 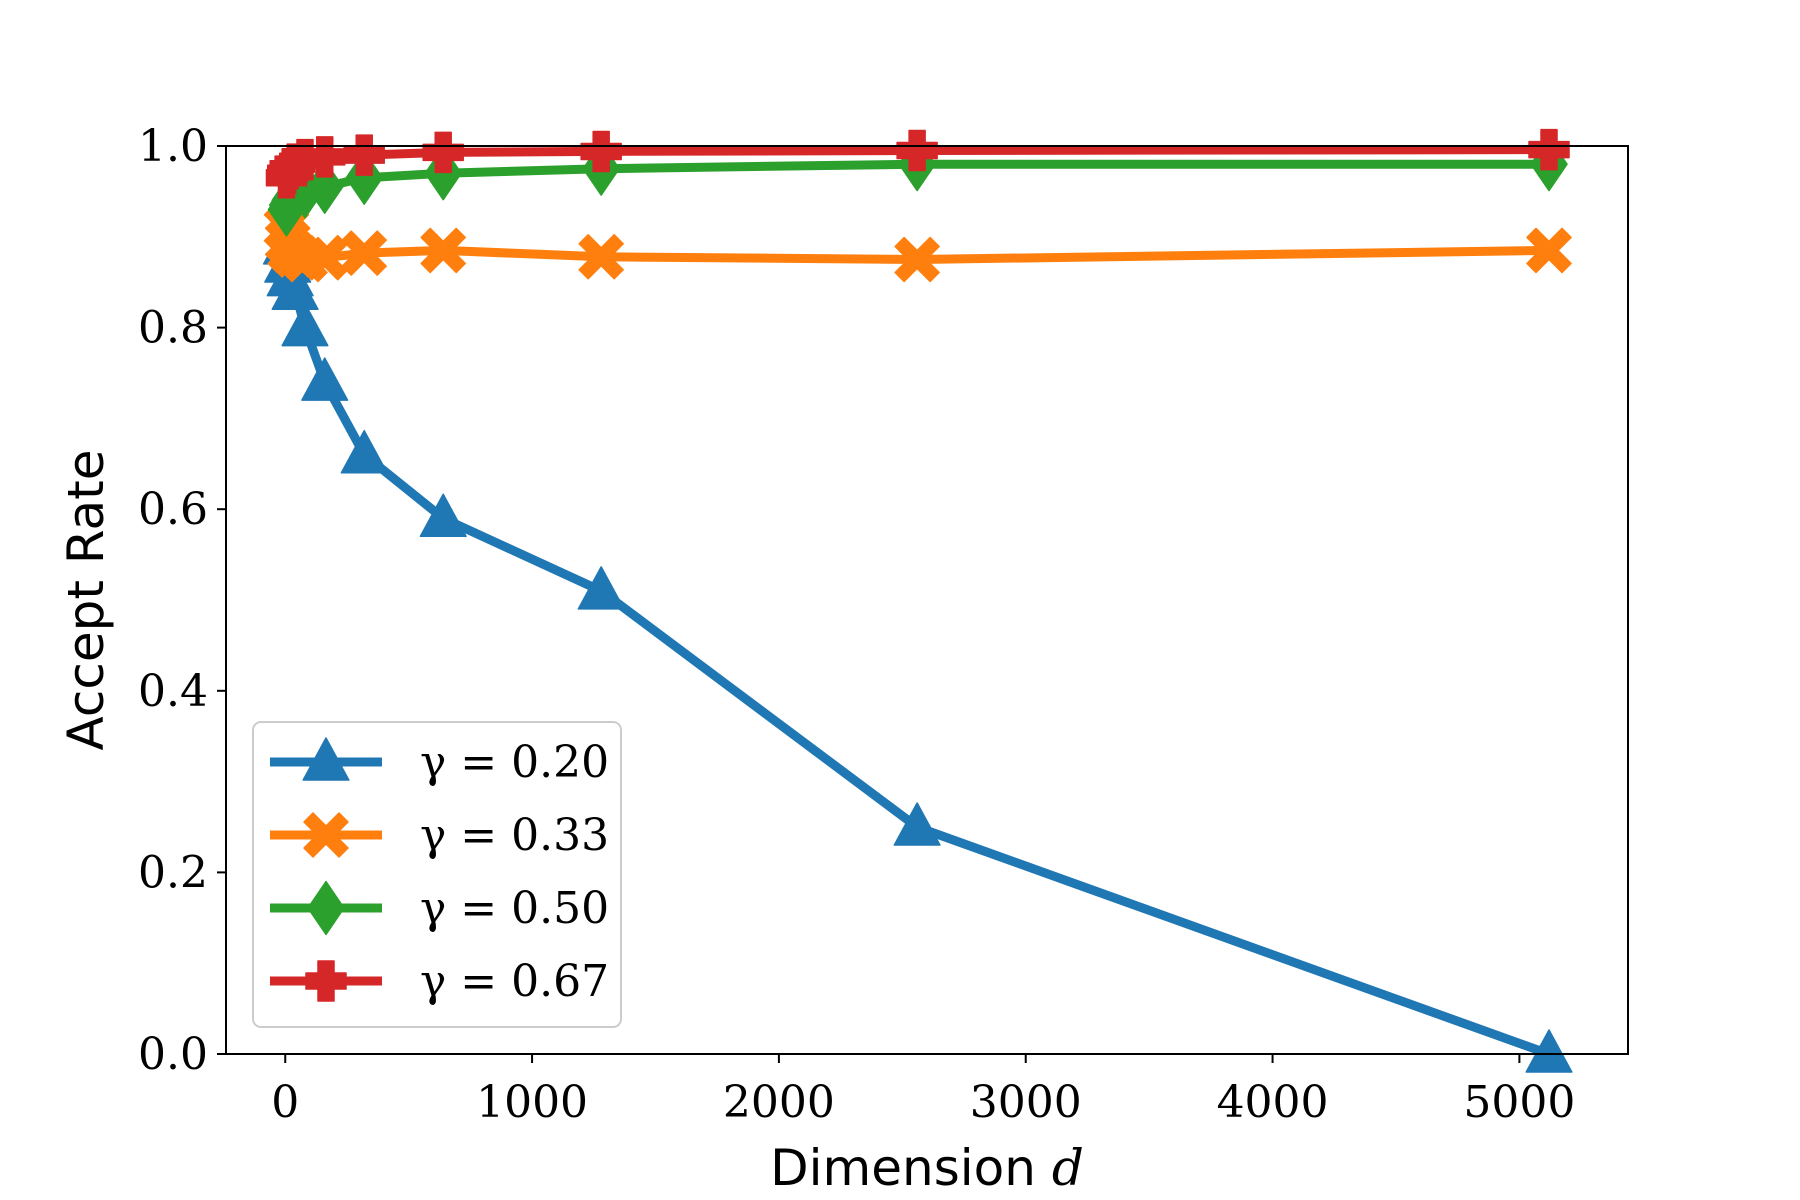 I want to click on x-axis: 0 1000 2000 3000 4000 5000, so click(x=923, y=1091).